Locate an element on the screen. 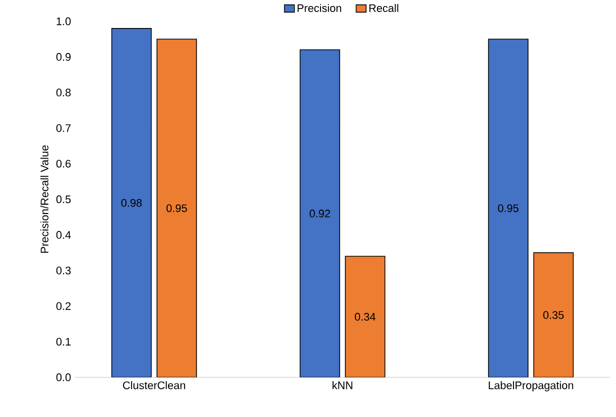 The width and height of the screenshot is (616, 417). y-tick-label: 0.6 is located at coordinates (63, 164).